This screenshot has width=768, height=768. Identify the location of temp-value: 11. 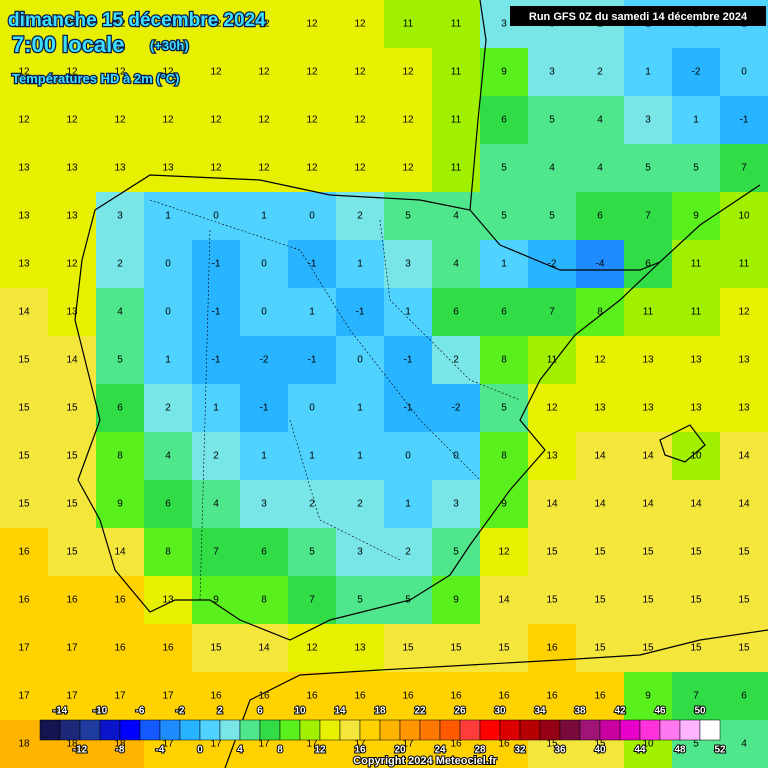
(456, 24).